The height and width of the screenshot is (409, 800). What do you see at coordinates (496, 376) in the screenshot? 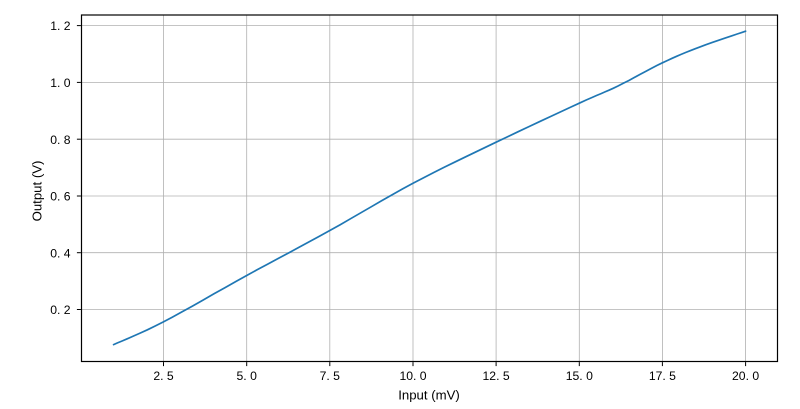
I see `svg-text: 12. 5` at bounding box center [496, 376].